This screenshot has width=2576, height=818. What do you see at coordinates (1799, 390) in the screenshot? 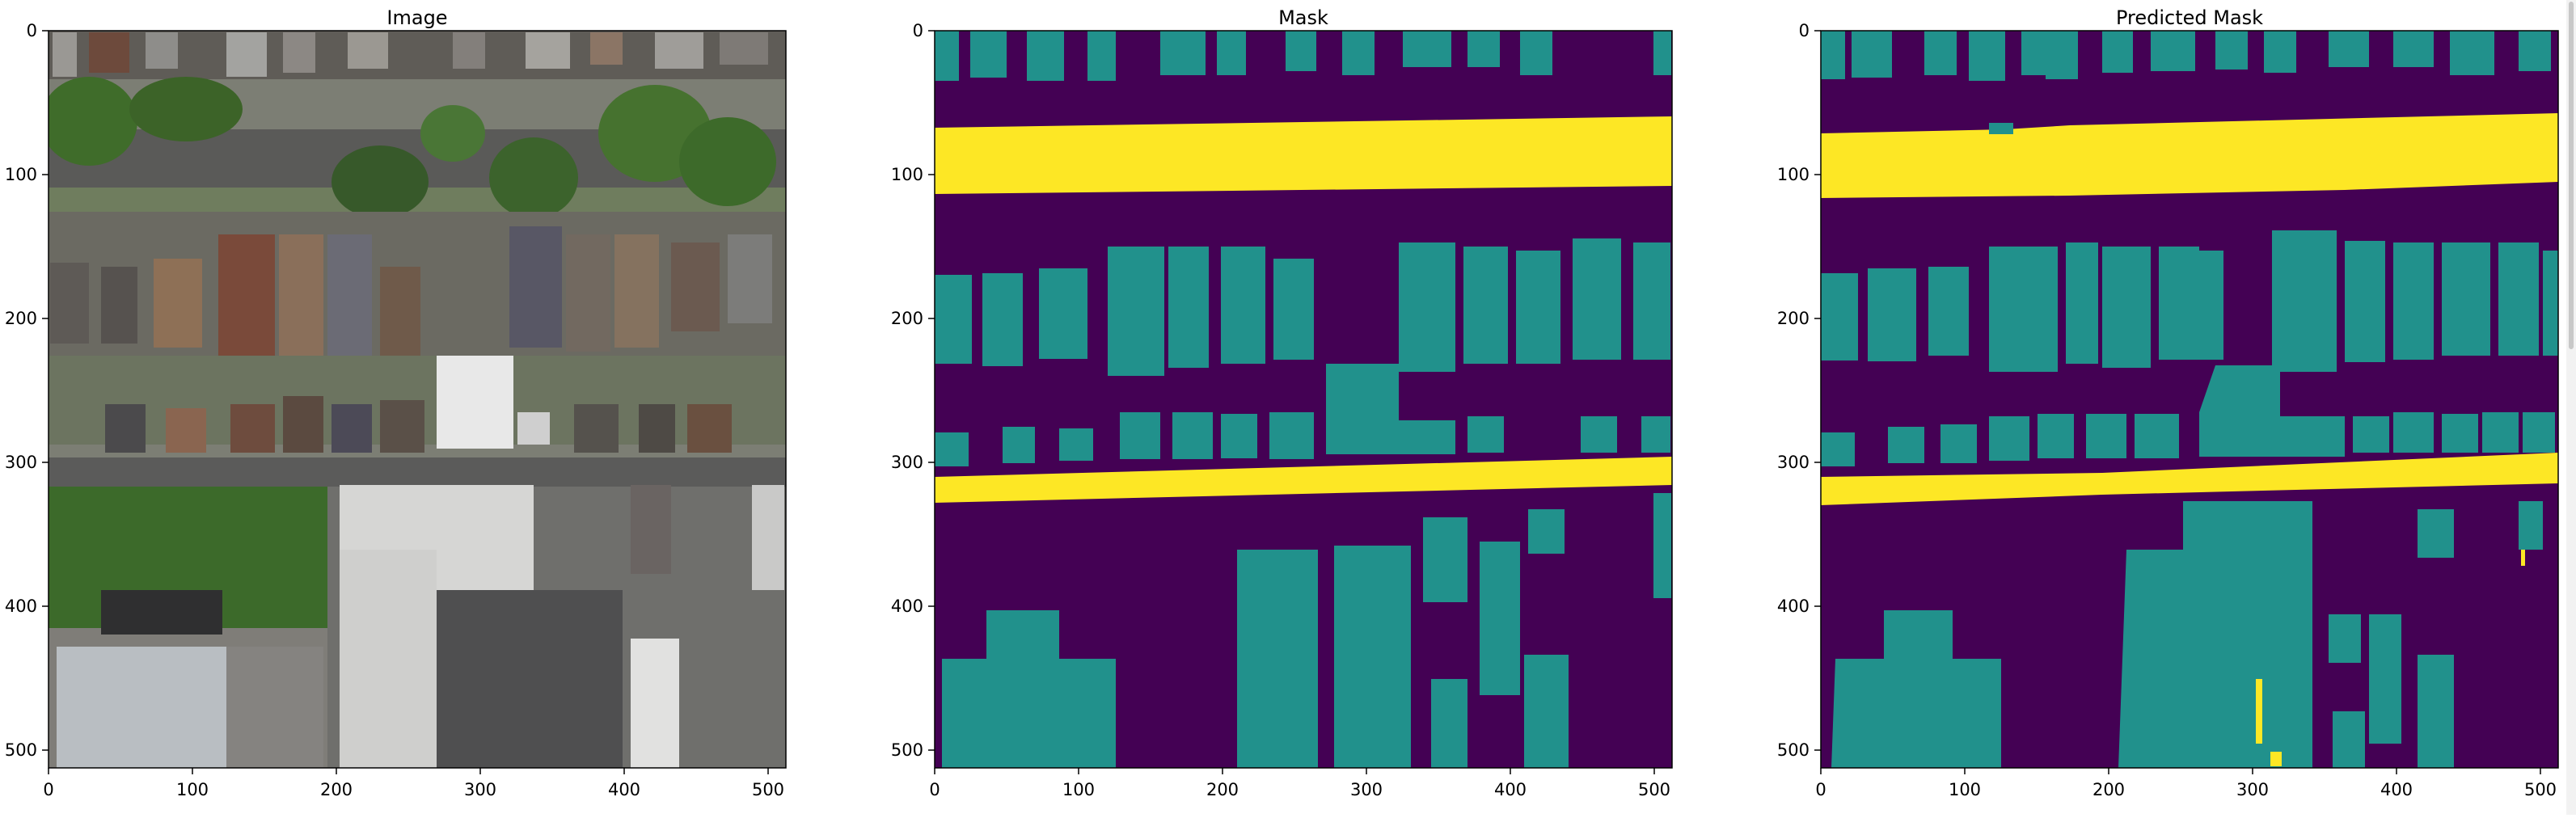
I see `predicted-mask-yticks: 0 100 200 300 400 500` at bounding box center [1799, 390].